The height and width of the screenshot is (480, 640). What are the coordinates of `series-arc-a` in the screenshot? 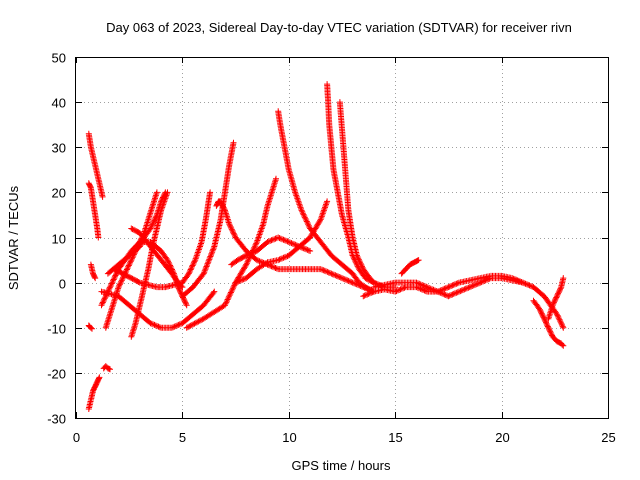 It's located at (95, 165).